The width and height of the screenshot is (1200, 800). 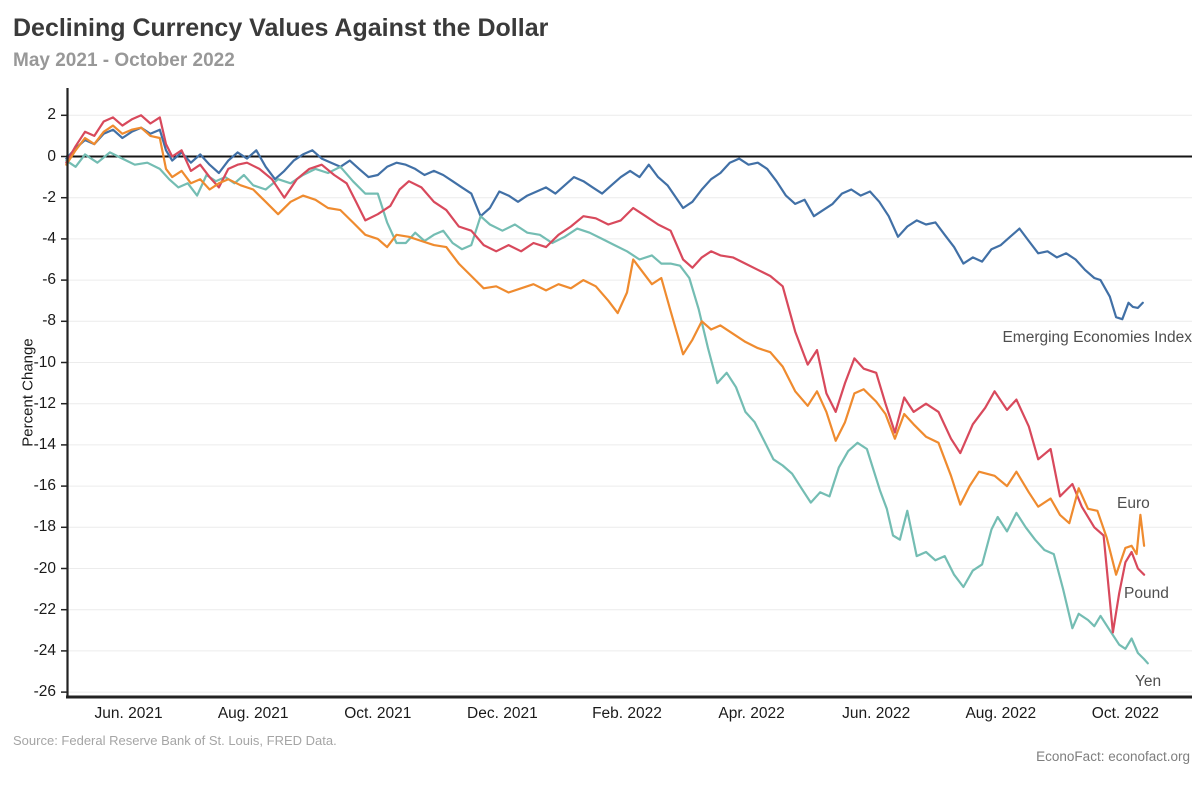 What do you see at coordinates (1113, 756) in the screenshot?
I see `credit-note: EconoFact: econofact.org` at bounding box center [1113, 756].